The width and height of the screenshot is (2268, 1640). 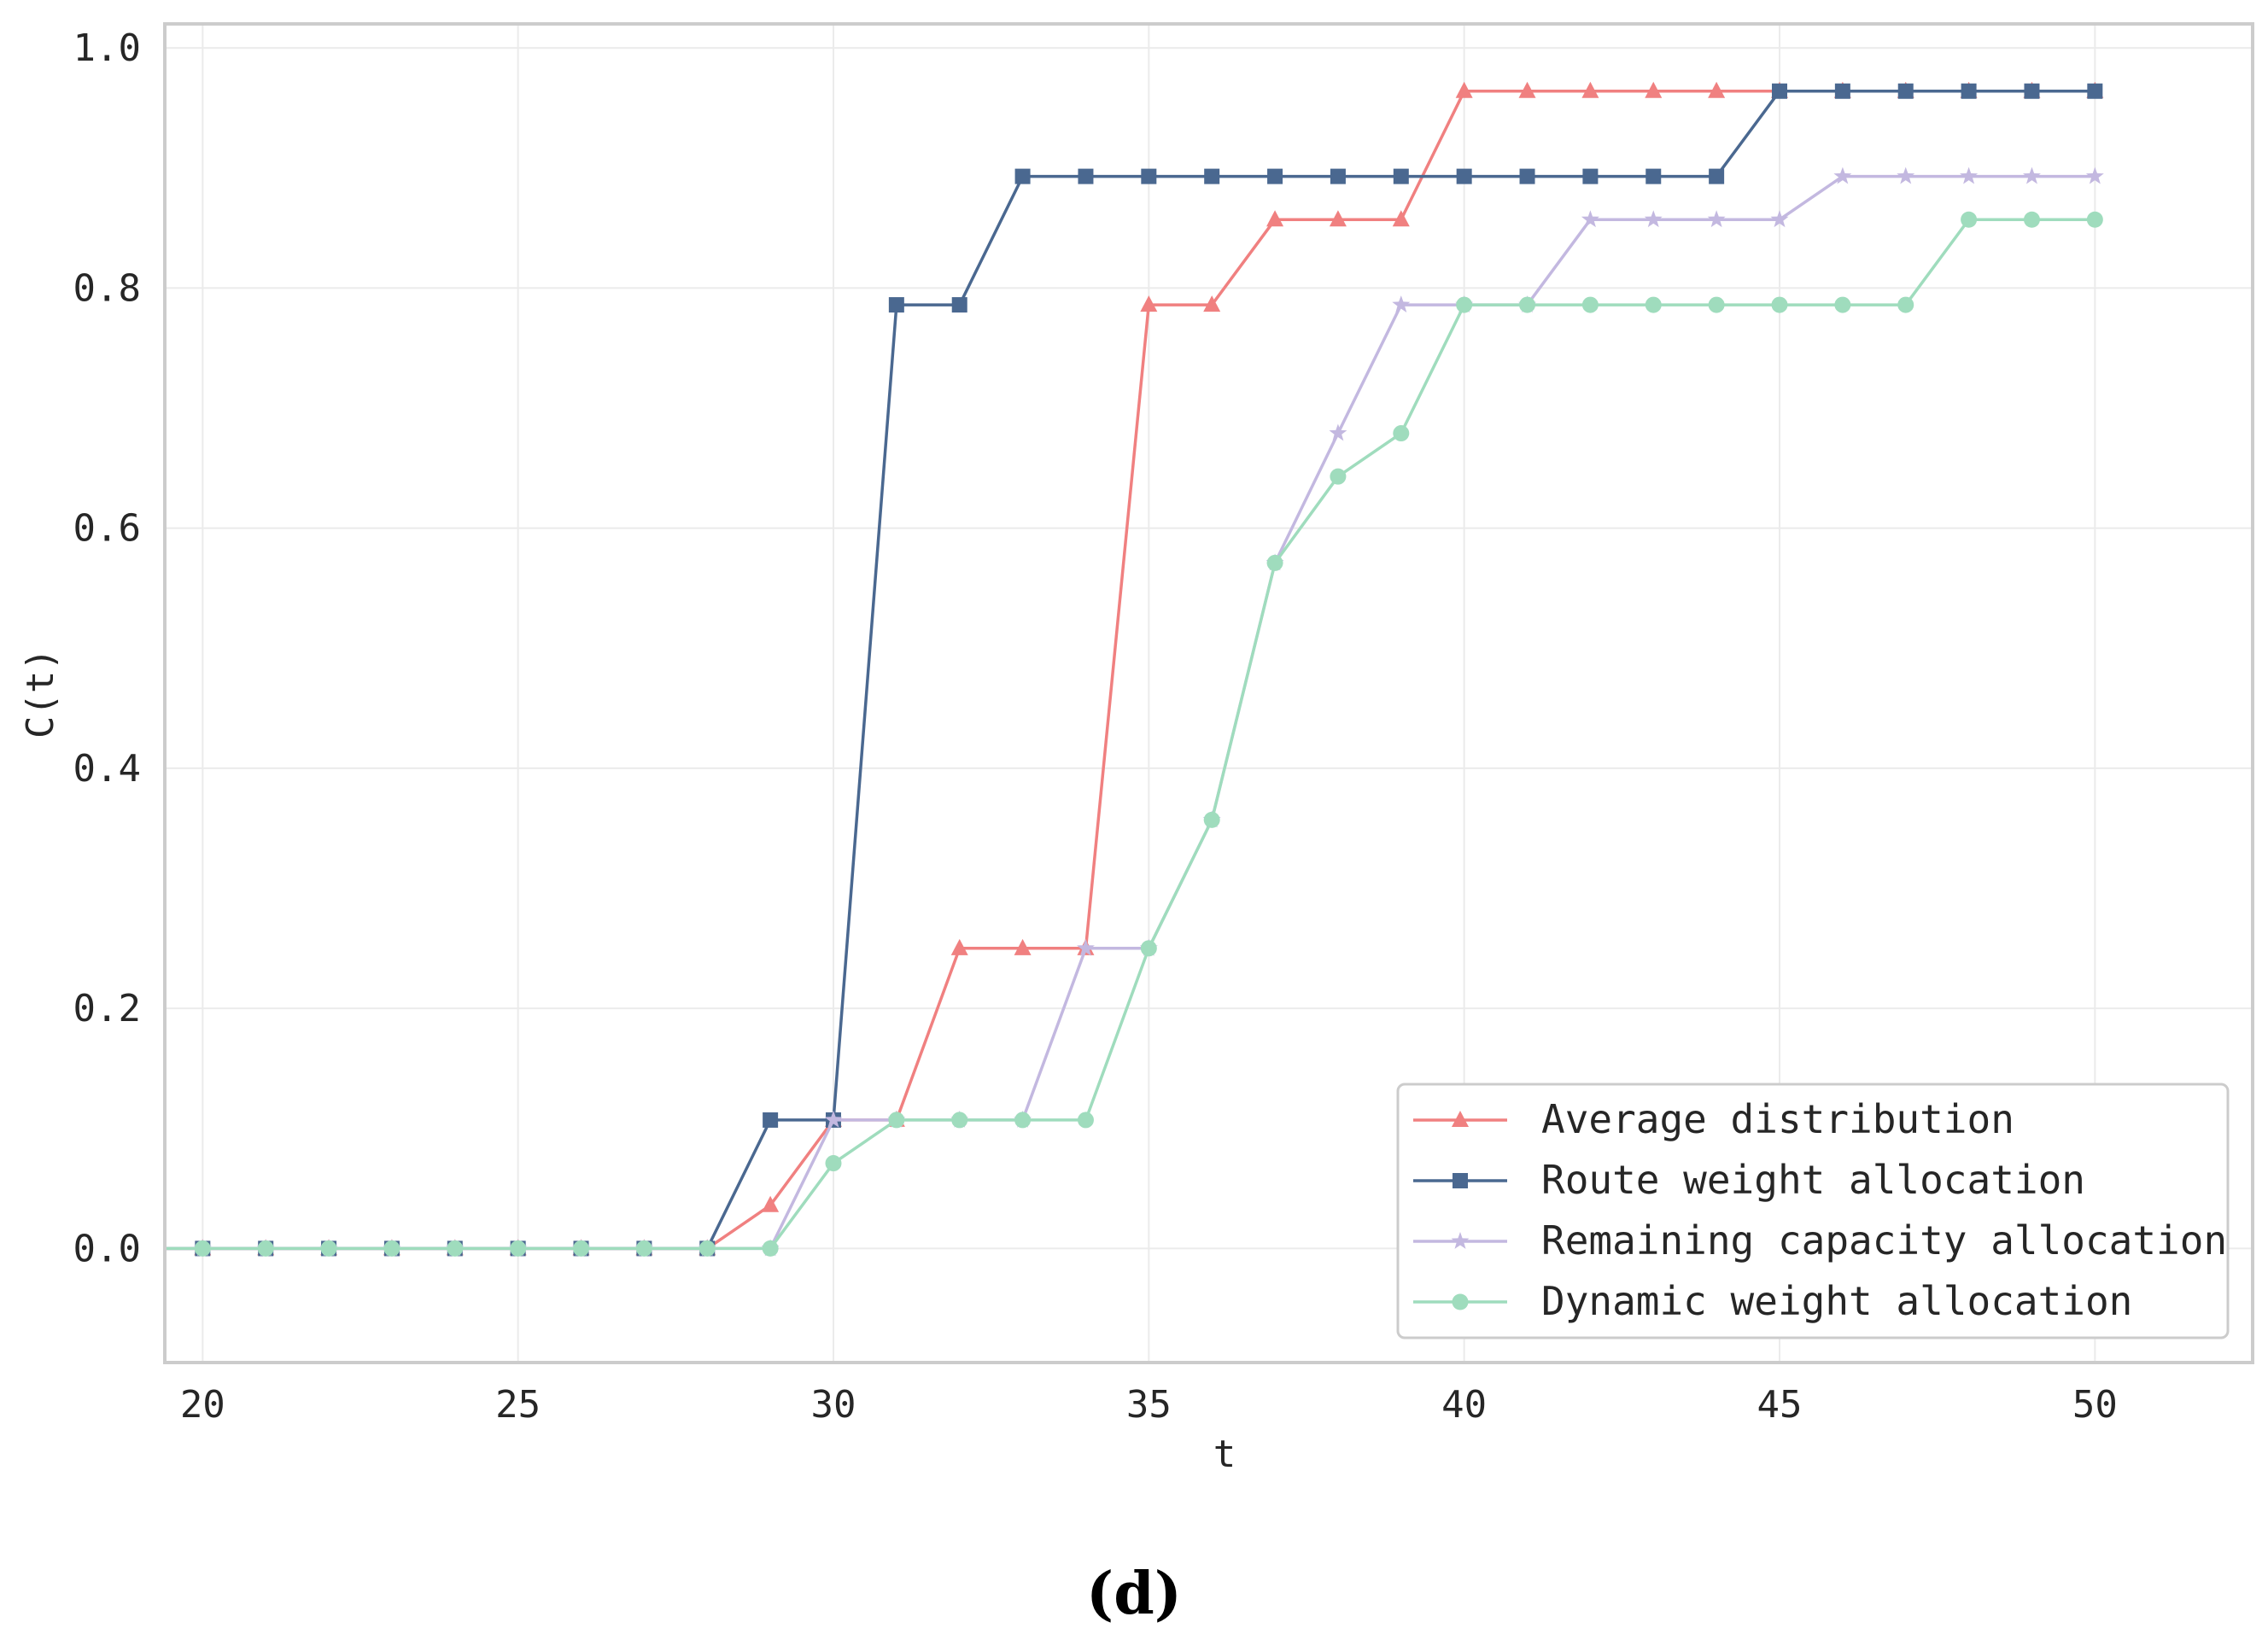 I want to click on y-tick-label: 0.8, so click(x=107, y=288).